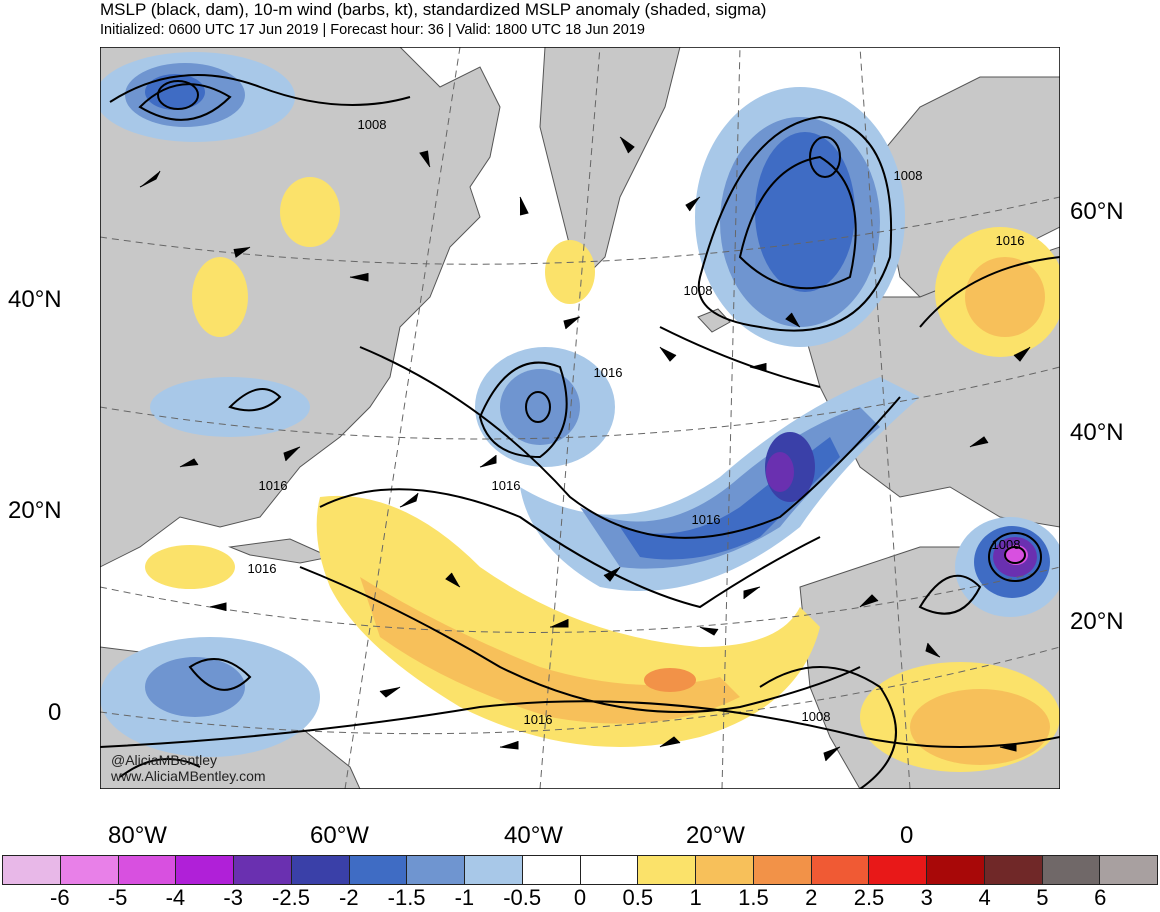 The image size is (1160, 912). I want to click on greenland, so click(610, 162).